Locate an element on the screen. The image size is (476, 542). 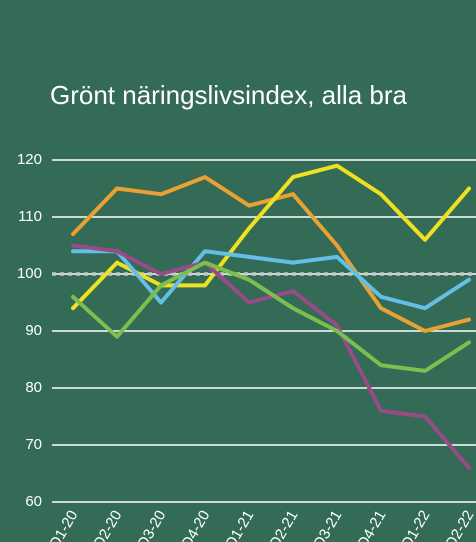
x-tick-label: Q2-21 is located at coordinates (284, 525).